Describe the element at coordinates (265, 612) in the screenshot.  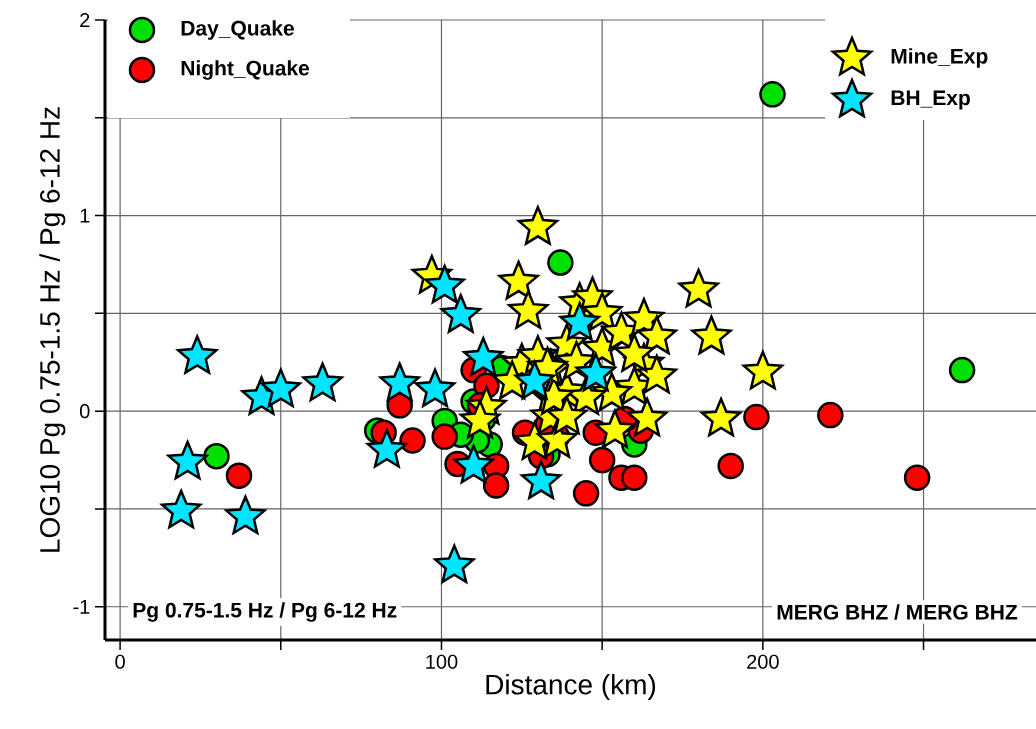
I see `annotation: Pg 0.75-1.5 Hz / Pg 6-12 Hz` at that location.